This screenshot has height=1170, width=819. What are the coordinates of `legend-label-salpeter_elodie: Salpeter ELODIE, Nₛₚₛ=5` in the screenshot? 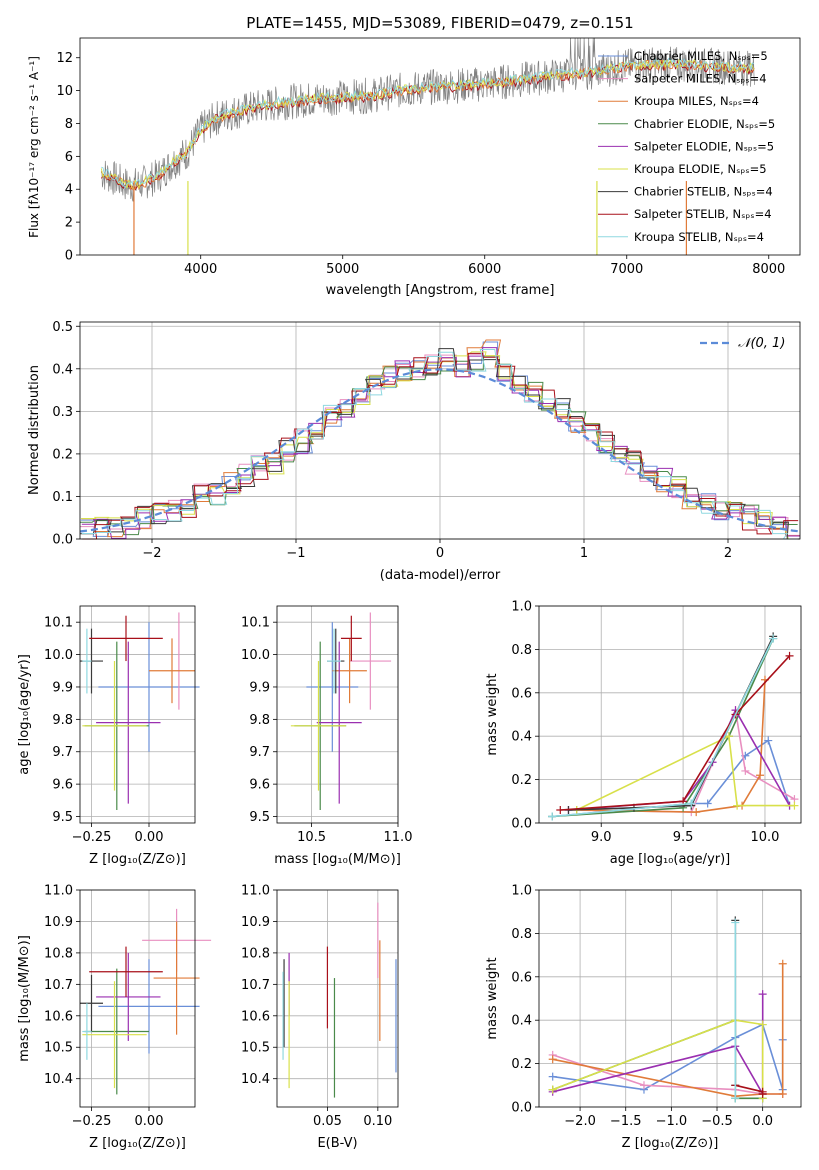 It's located at (704, 146).